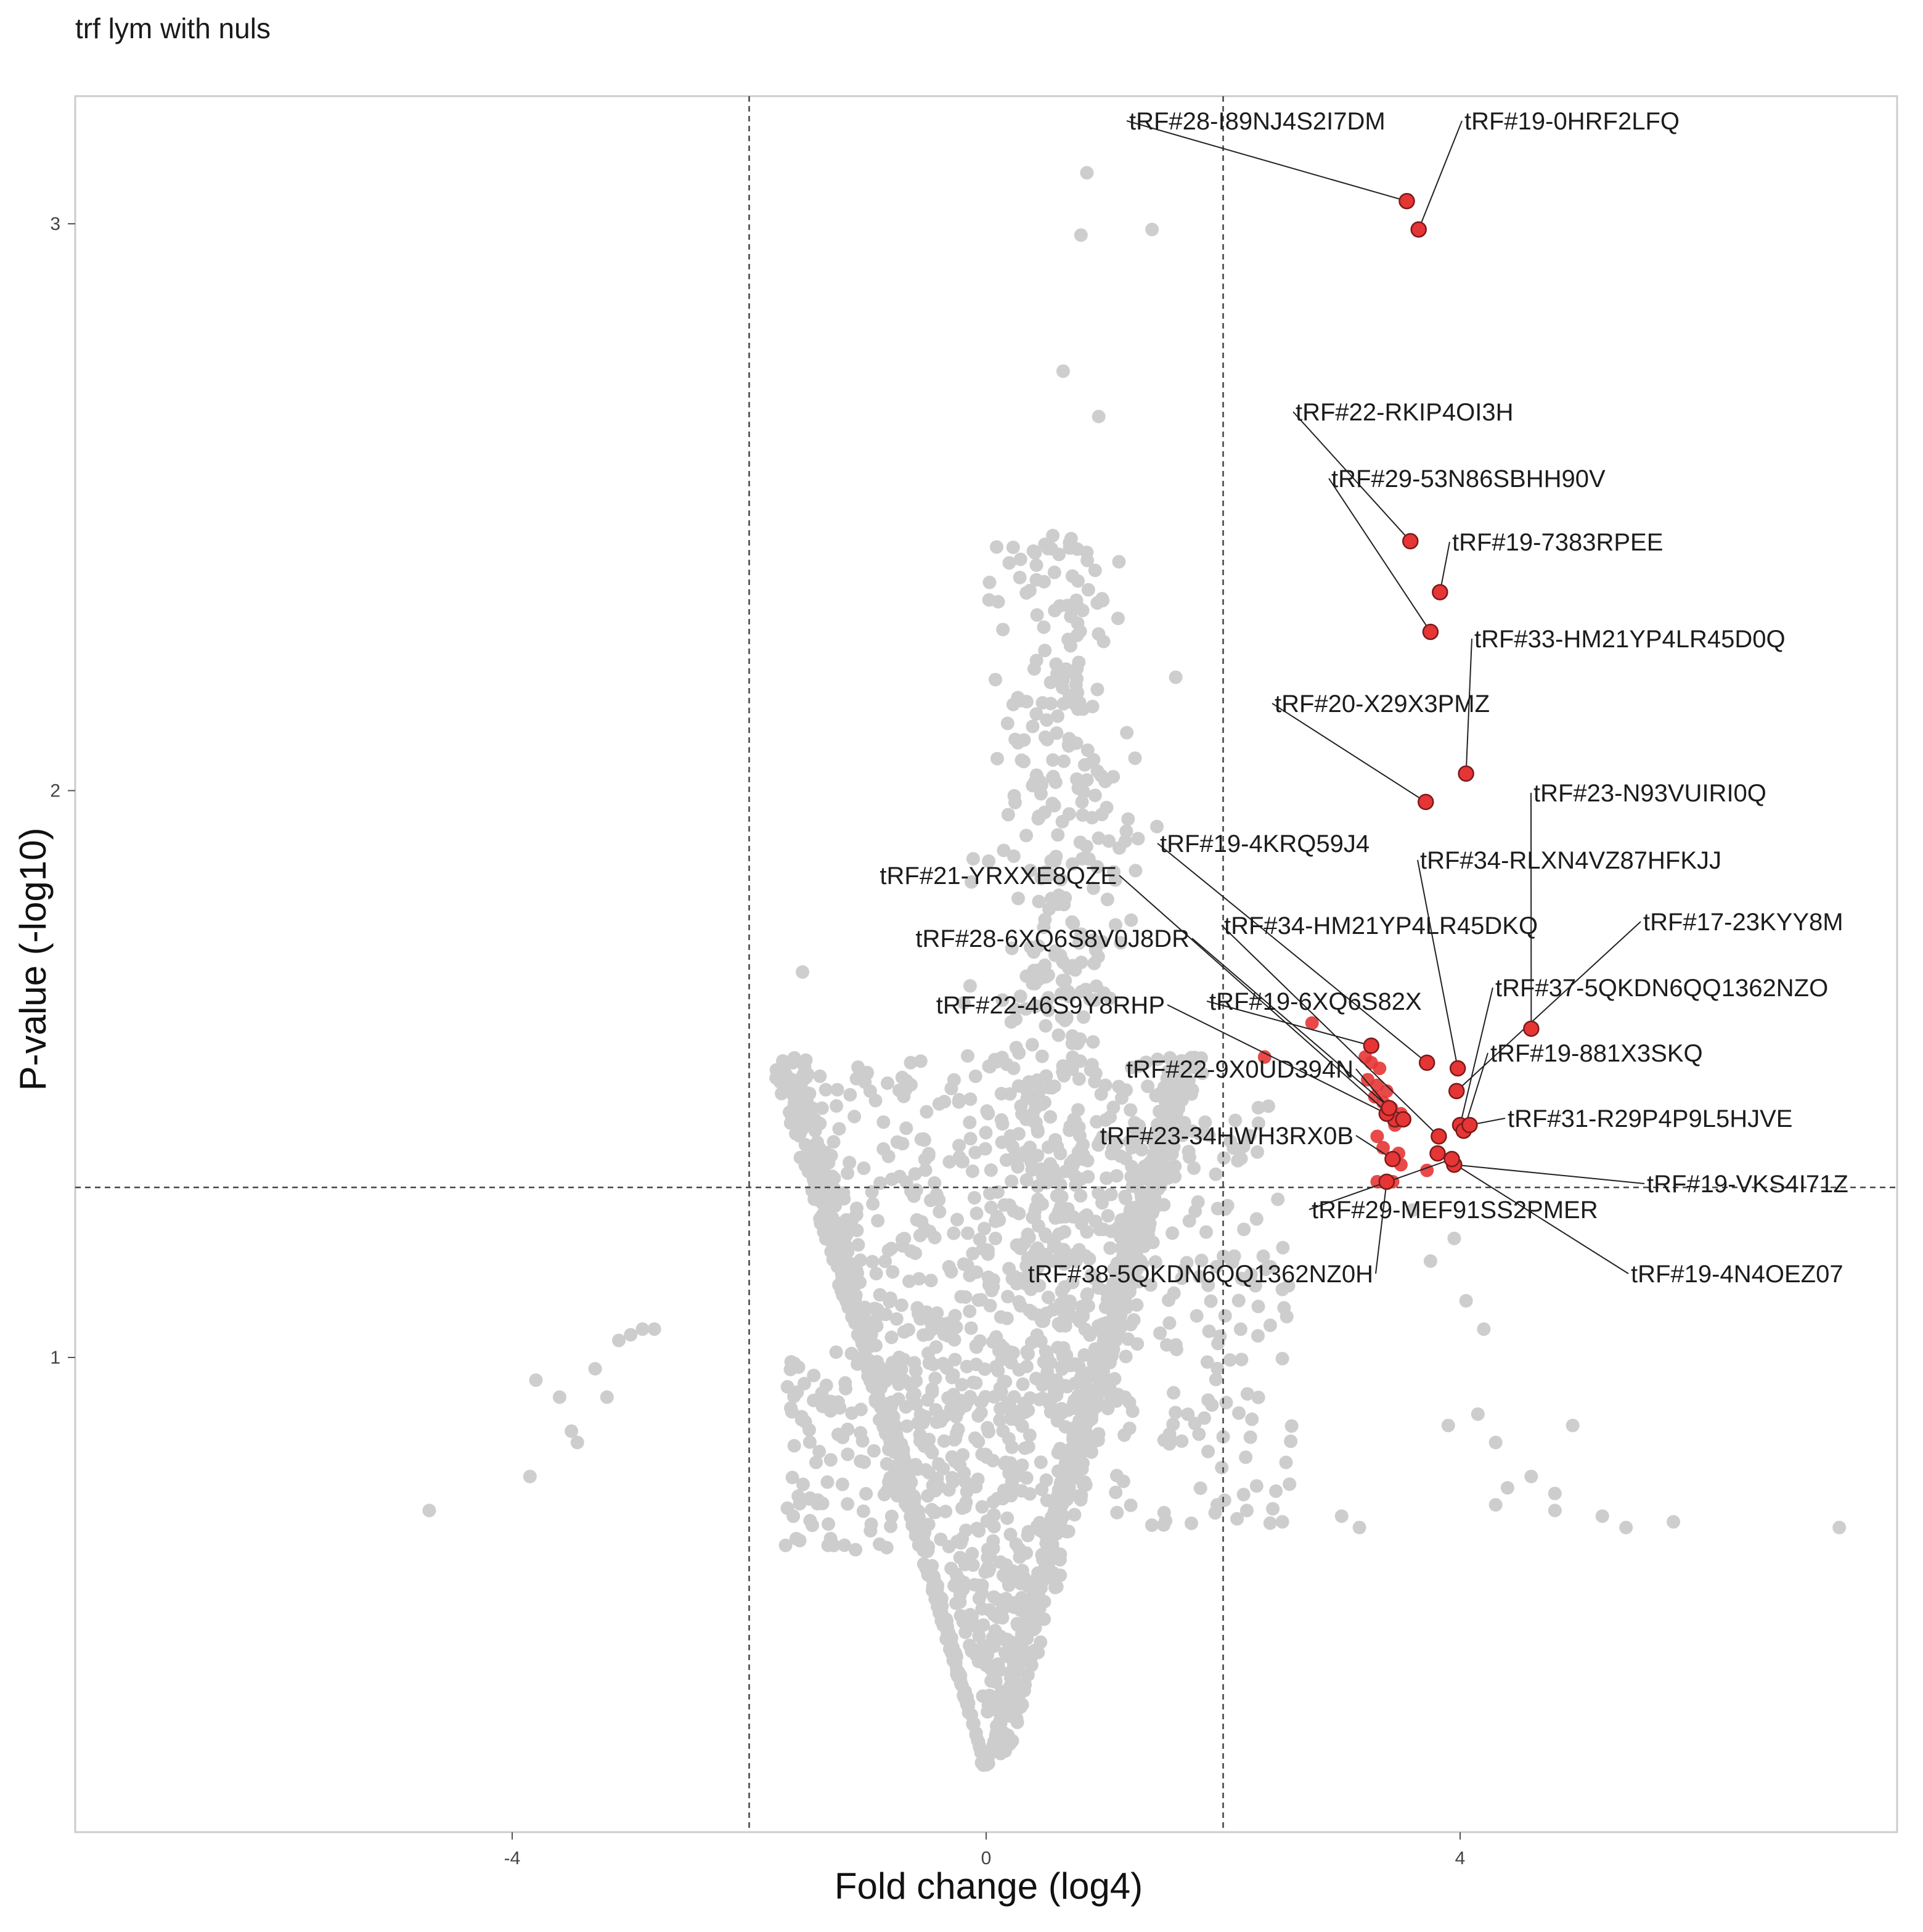 The width and height of the screenshot is (1923, 1932). What do you see at coordinates (1461, 1858) in the screenshot?
I see `x-tick-label: 4` at bounding box center [1461, 1858].